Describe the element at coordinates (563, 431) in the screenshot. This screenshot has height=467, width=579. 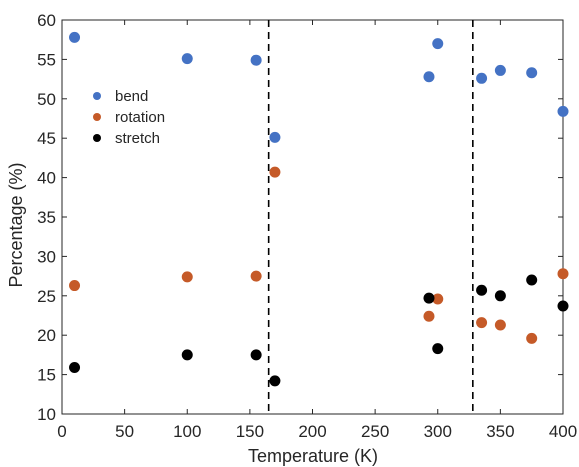
I see `x-tick-label: 400` at that location.